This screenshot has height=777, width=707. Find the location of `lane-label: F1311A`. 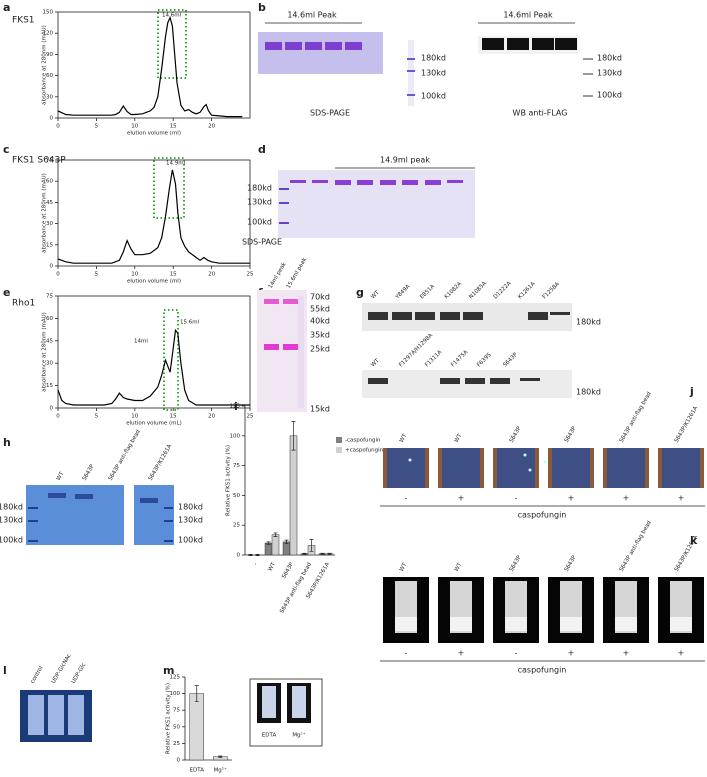

lane-label: F1311A is located at coordinates (433, 358).